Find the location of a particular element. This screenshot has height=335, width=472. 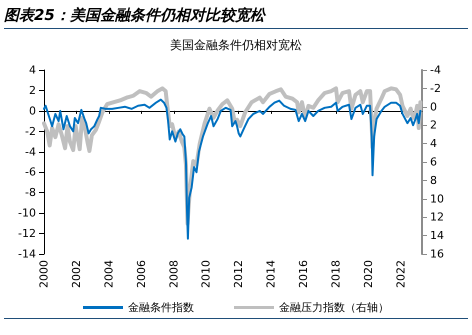

y-tick-label: -8 is located at coordinates (30, 193).